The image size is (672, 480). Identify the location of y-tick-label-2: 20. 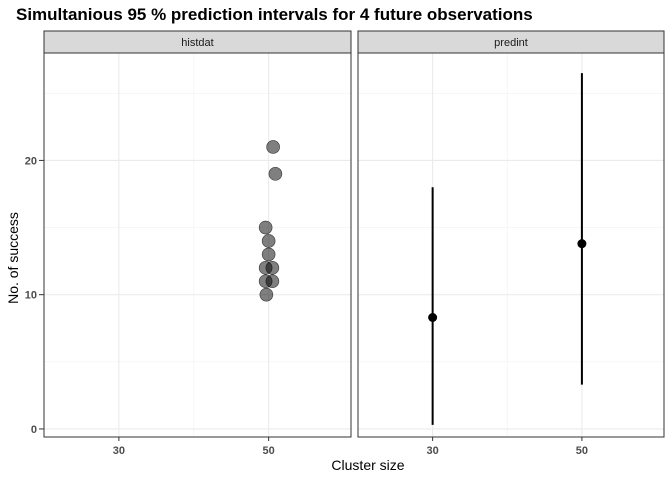
(31, 161).